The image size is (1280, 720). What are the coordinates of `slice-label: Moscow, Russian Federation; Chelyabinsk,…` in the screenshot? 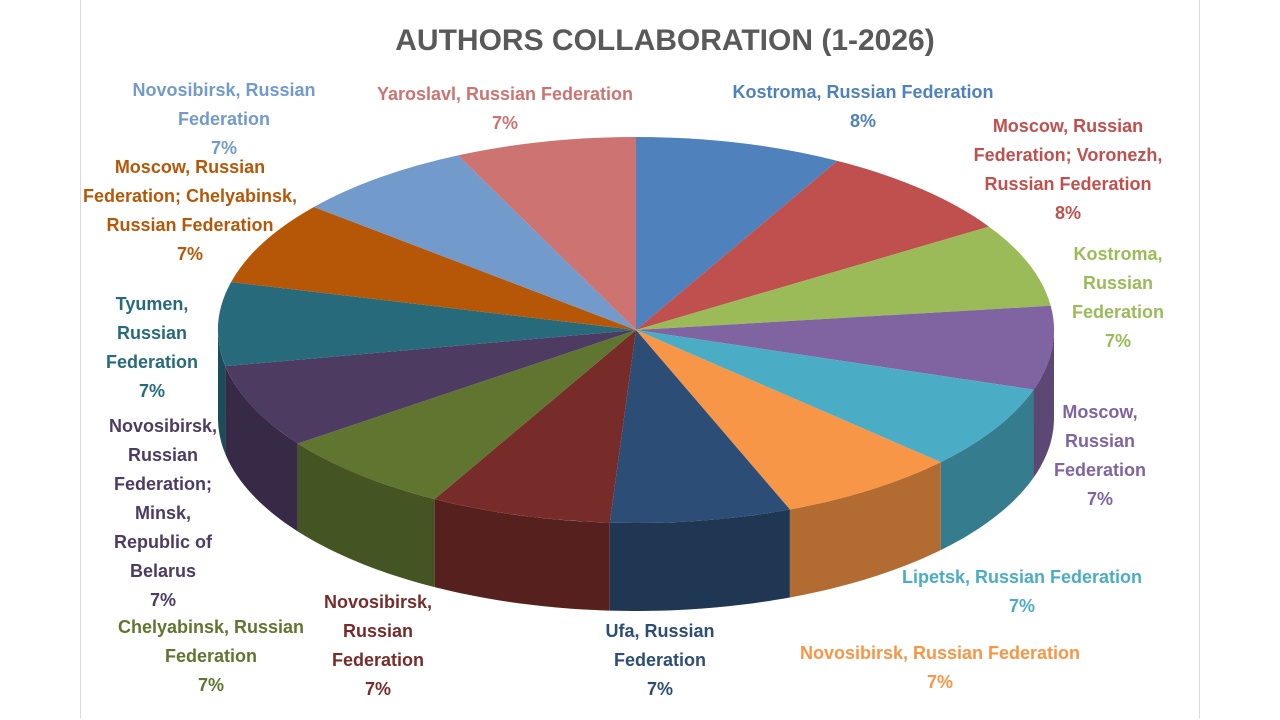 It's located at (190, 211).